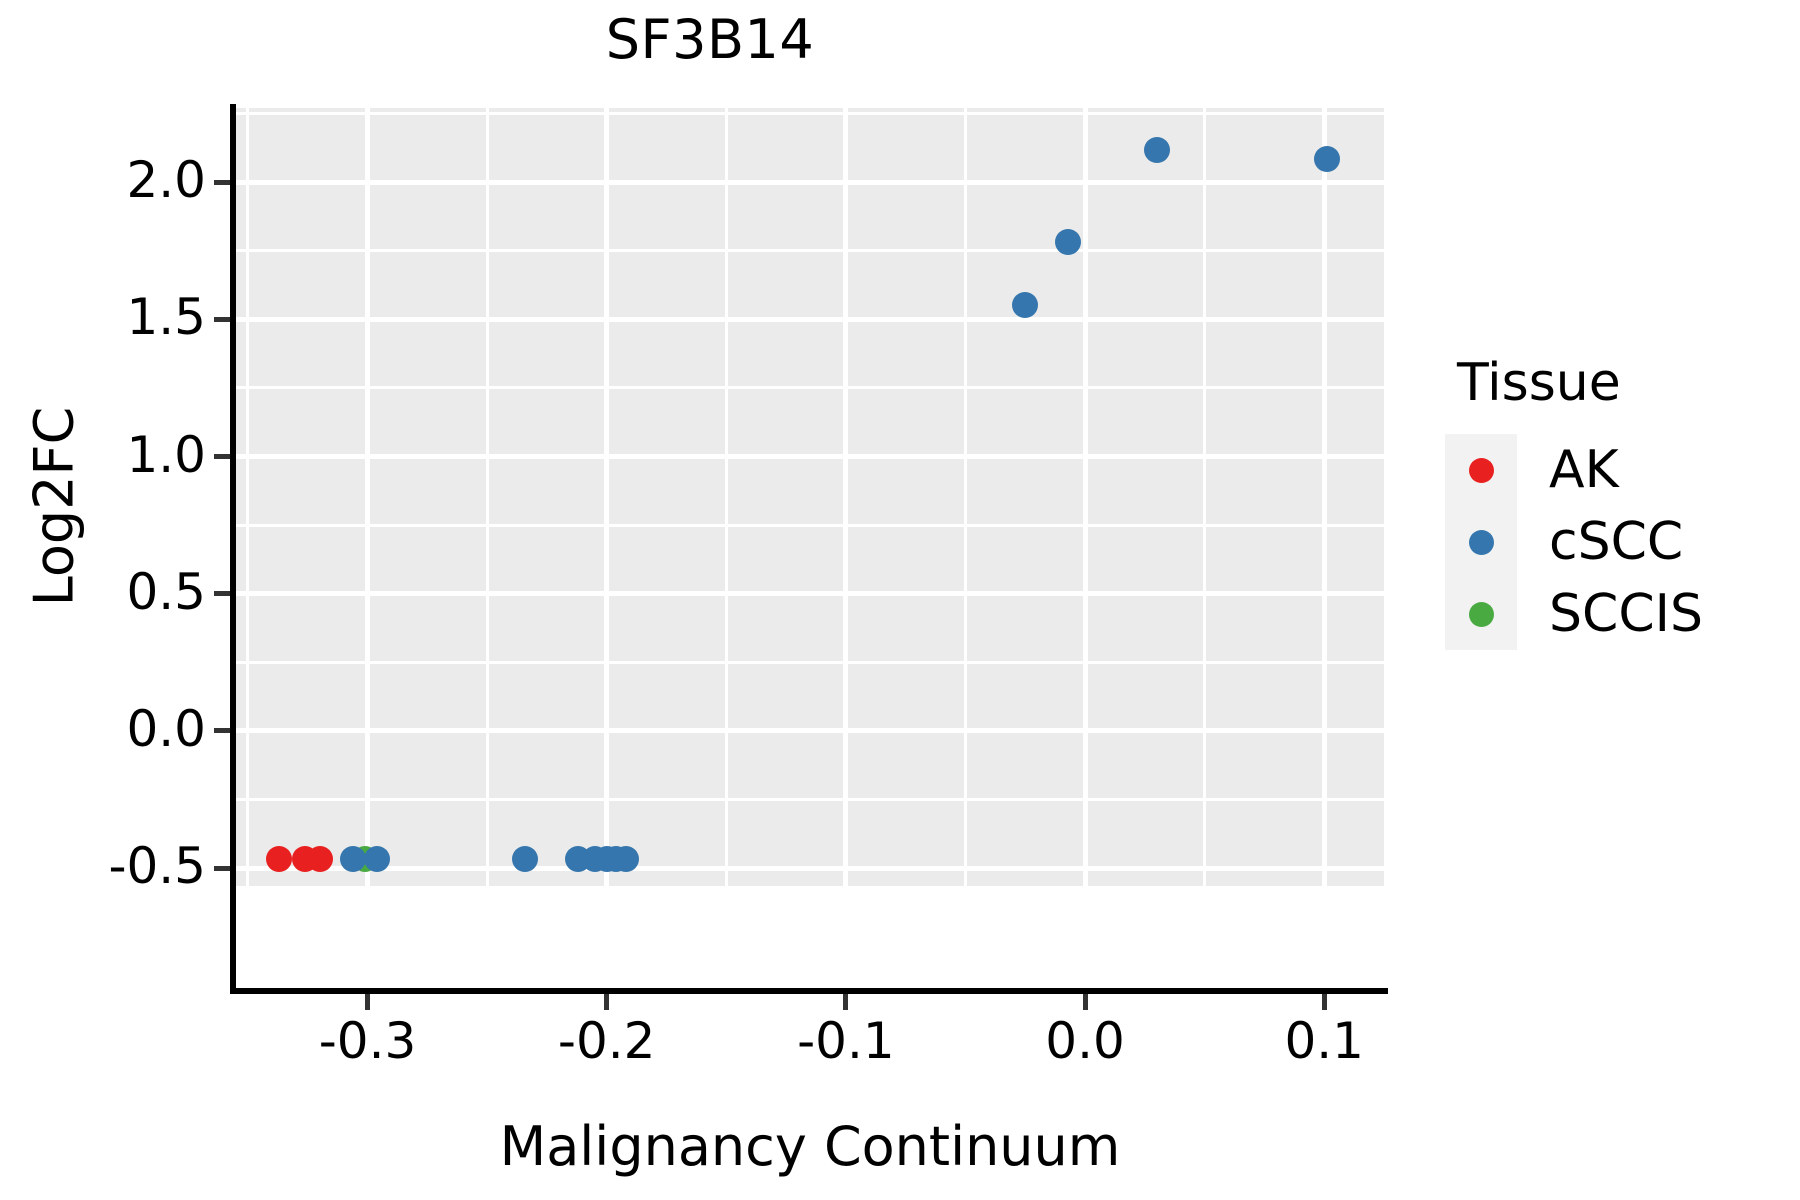 This screenshot has width=1800, height=1200. I want to click on legend-entry-cscc: cSCC, so click(1615, 542).